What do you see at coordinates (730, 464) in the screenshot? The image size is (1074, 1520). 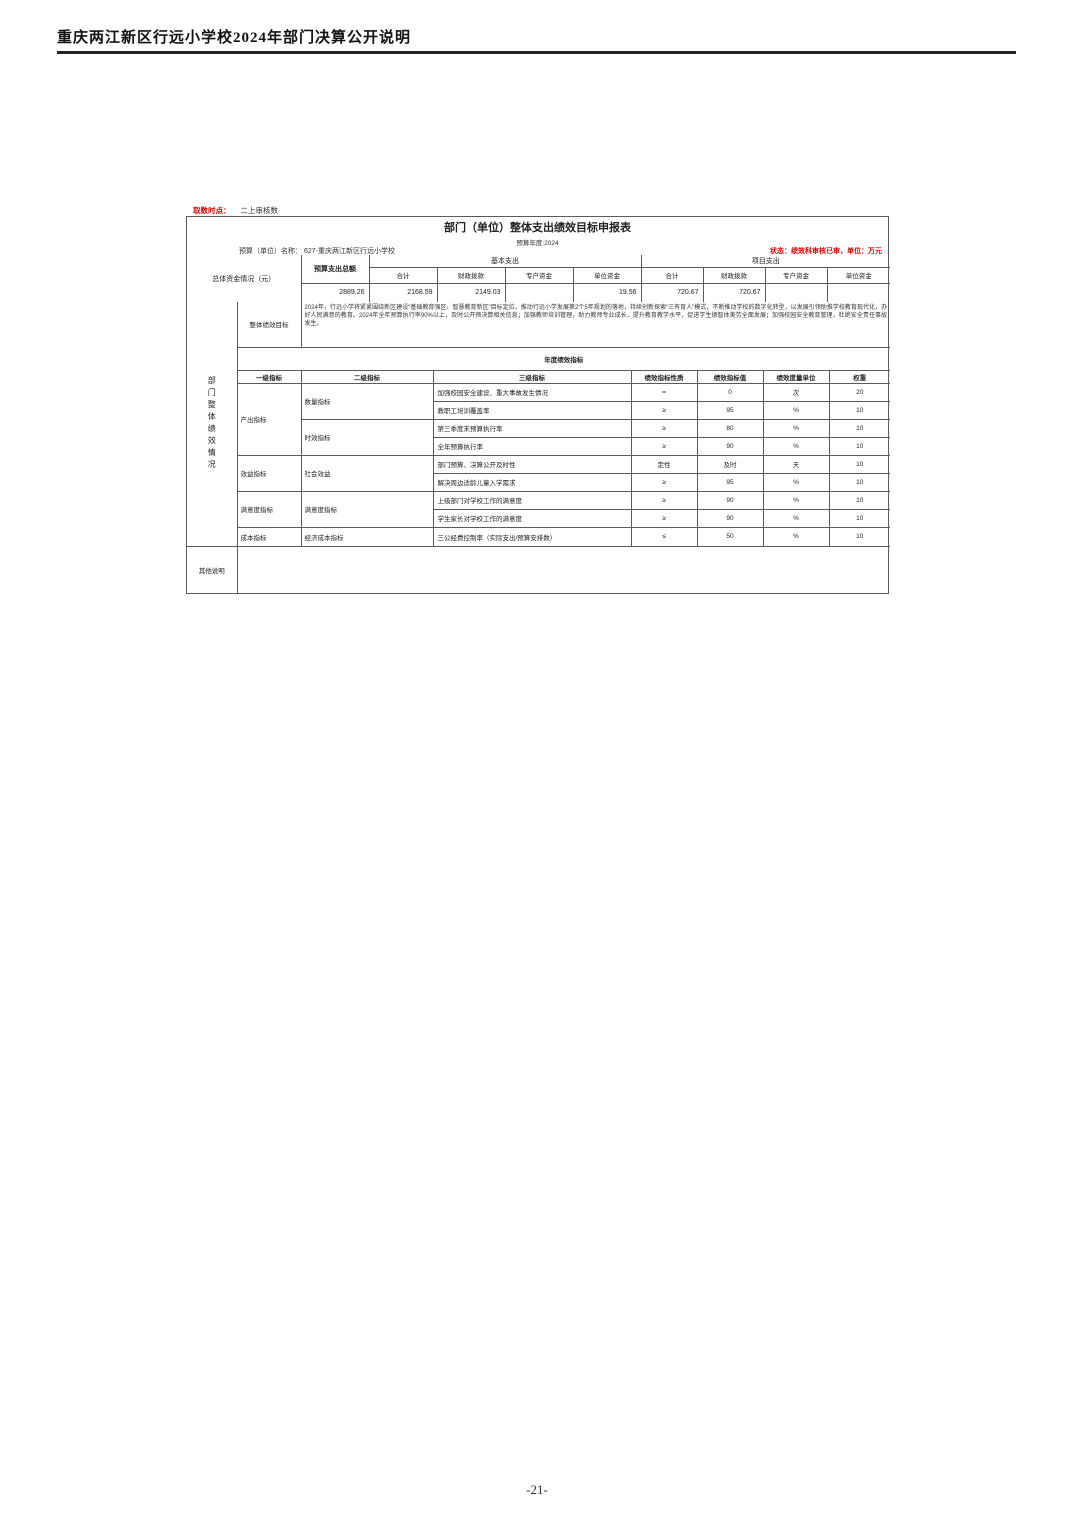 I see `indicator-value: 及时` at bounding box center [730, 464].